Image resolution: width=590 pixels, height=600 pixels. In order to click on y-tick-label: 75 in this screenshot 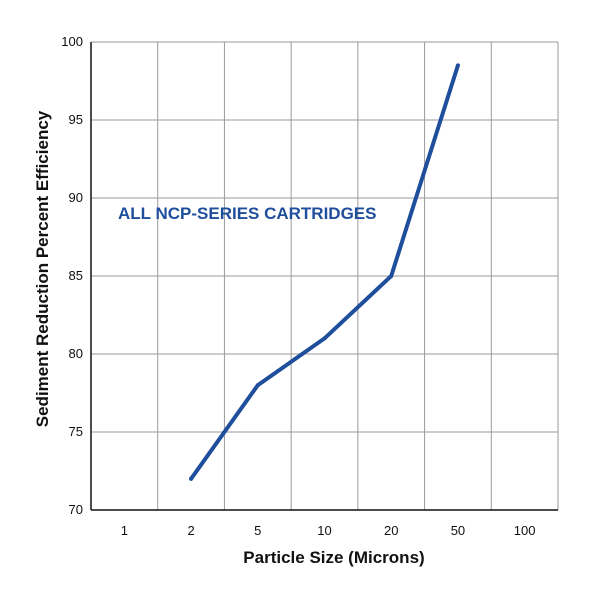, I will do `click(76, 431)`.